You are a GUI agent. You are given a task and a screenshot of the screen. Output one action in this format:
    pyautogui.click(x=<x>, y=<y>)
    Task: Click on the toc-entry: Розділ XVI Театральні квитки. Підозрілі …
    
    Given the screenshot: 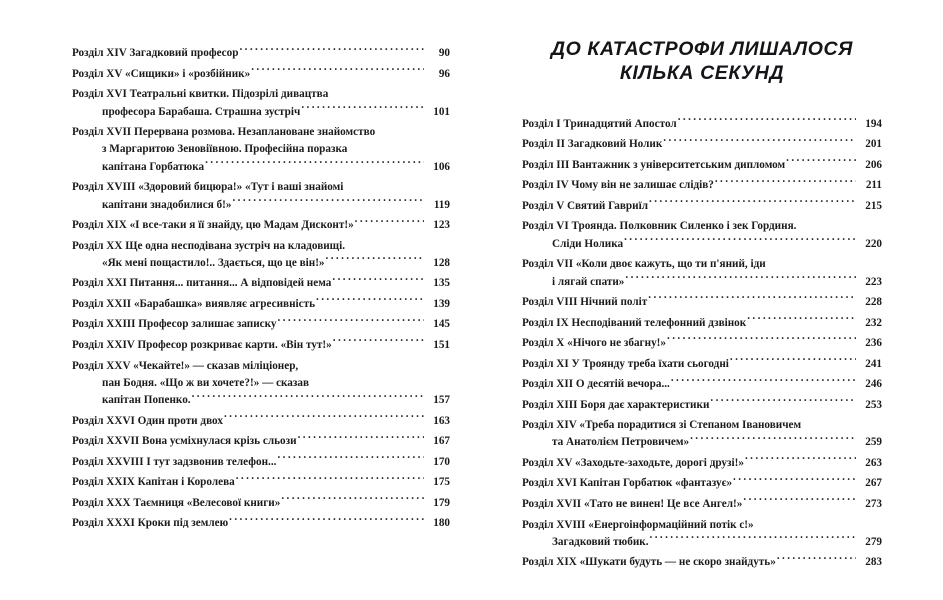 What is the action you would take?
    pyautogui.click(x=261, y=103)
    